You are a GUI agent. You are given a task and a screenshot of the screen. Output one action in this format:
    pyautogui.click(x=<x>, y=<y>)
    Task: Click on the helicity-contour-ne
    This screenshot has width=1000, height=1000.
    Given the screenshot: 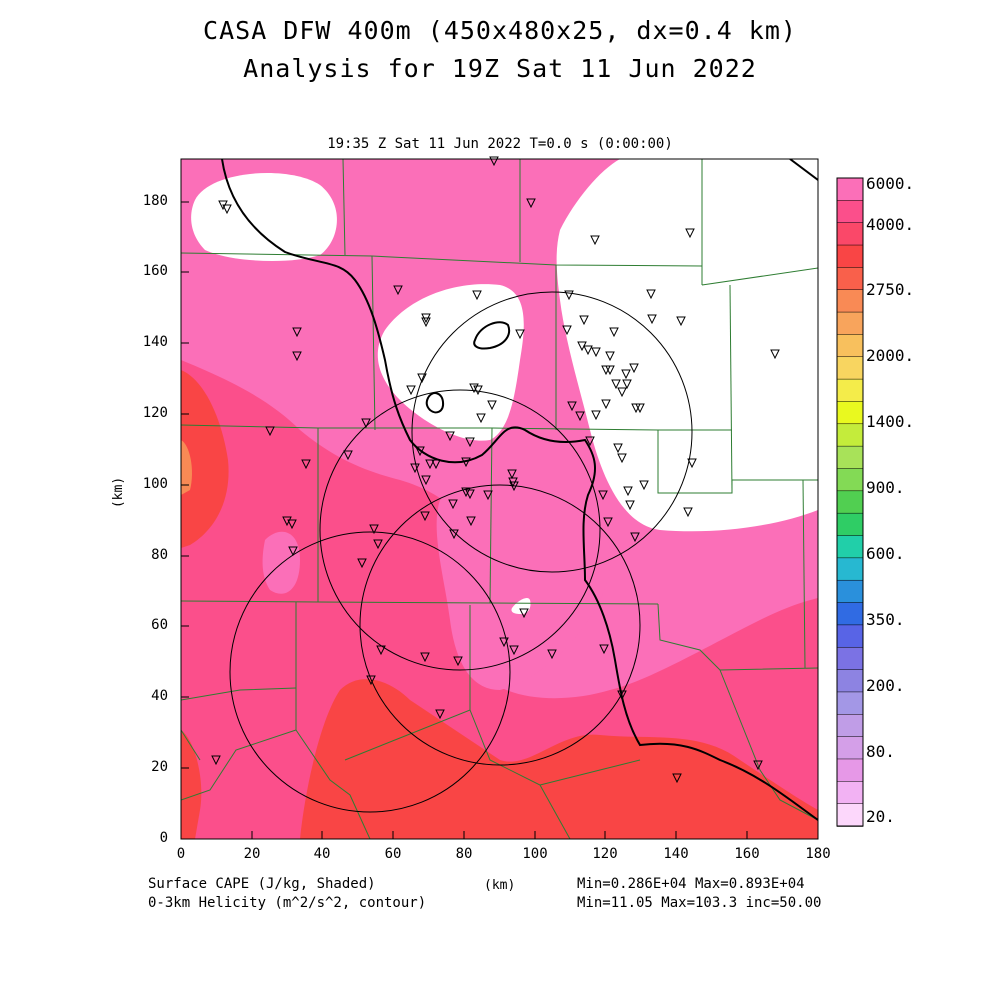 What is the action you would take?
    pyautogui.click(x=803, y=170)
    